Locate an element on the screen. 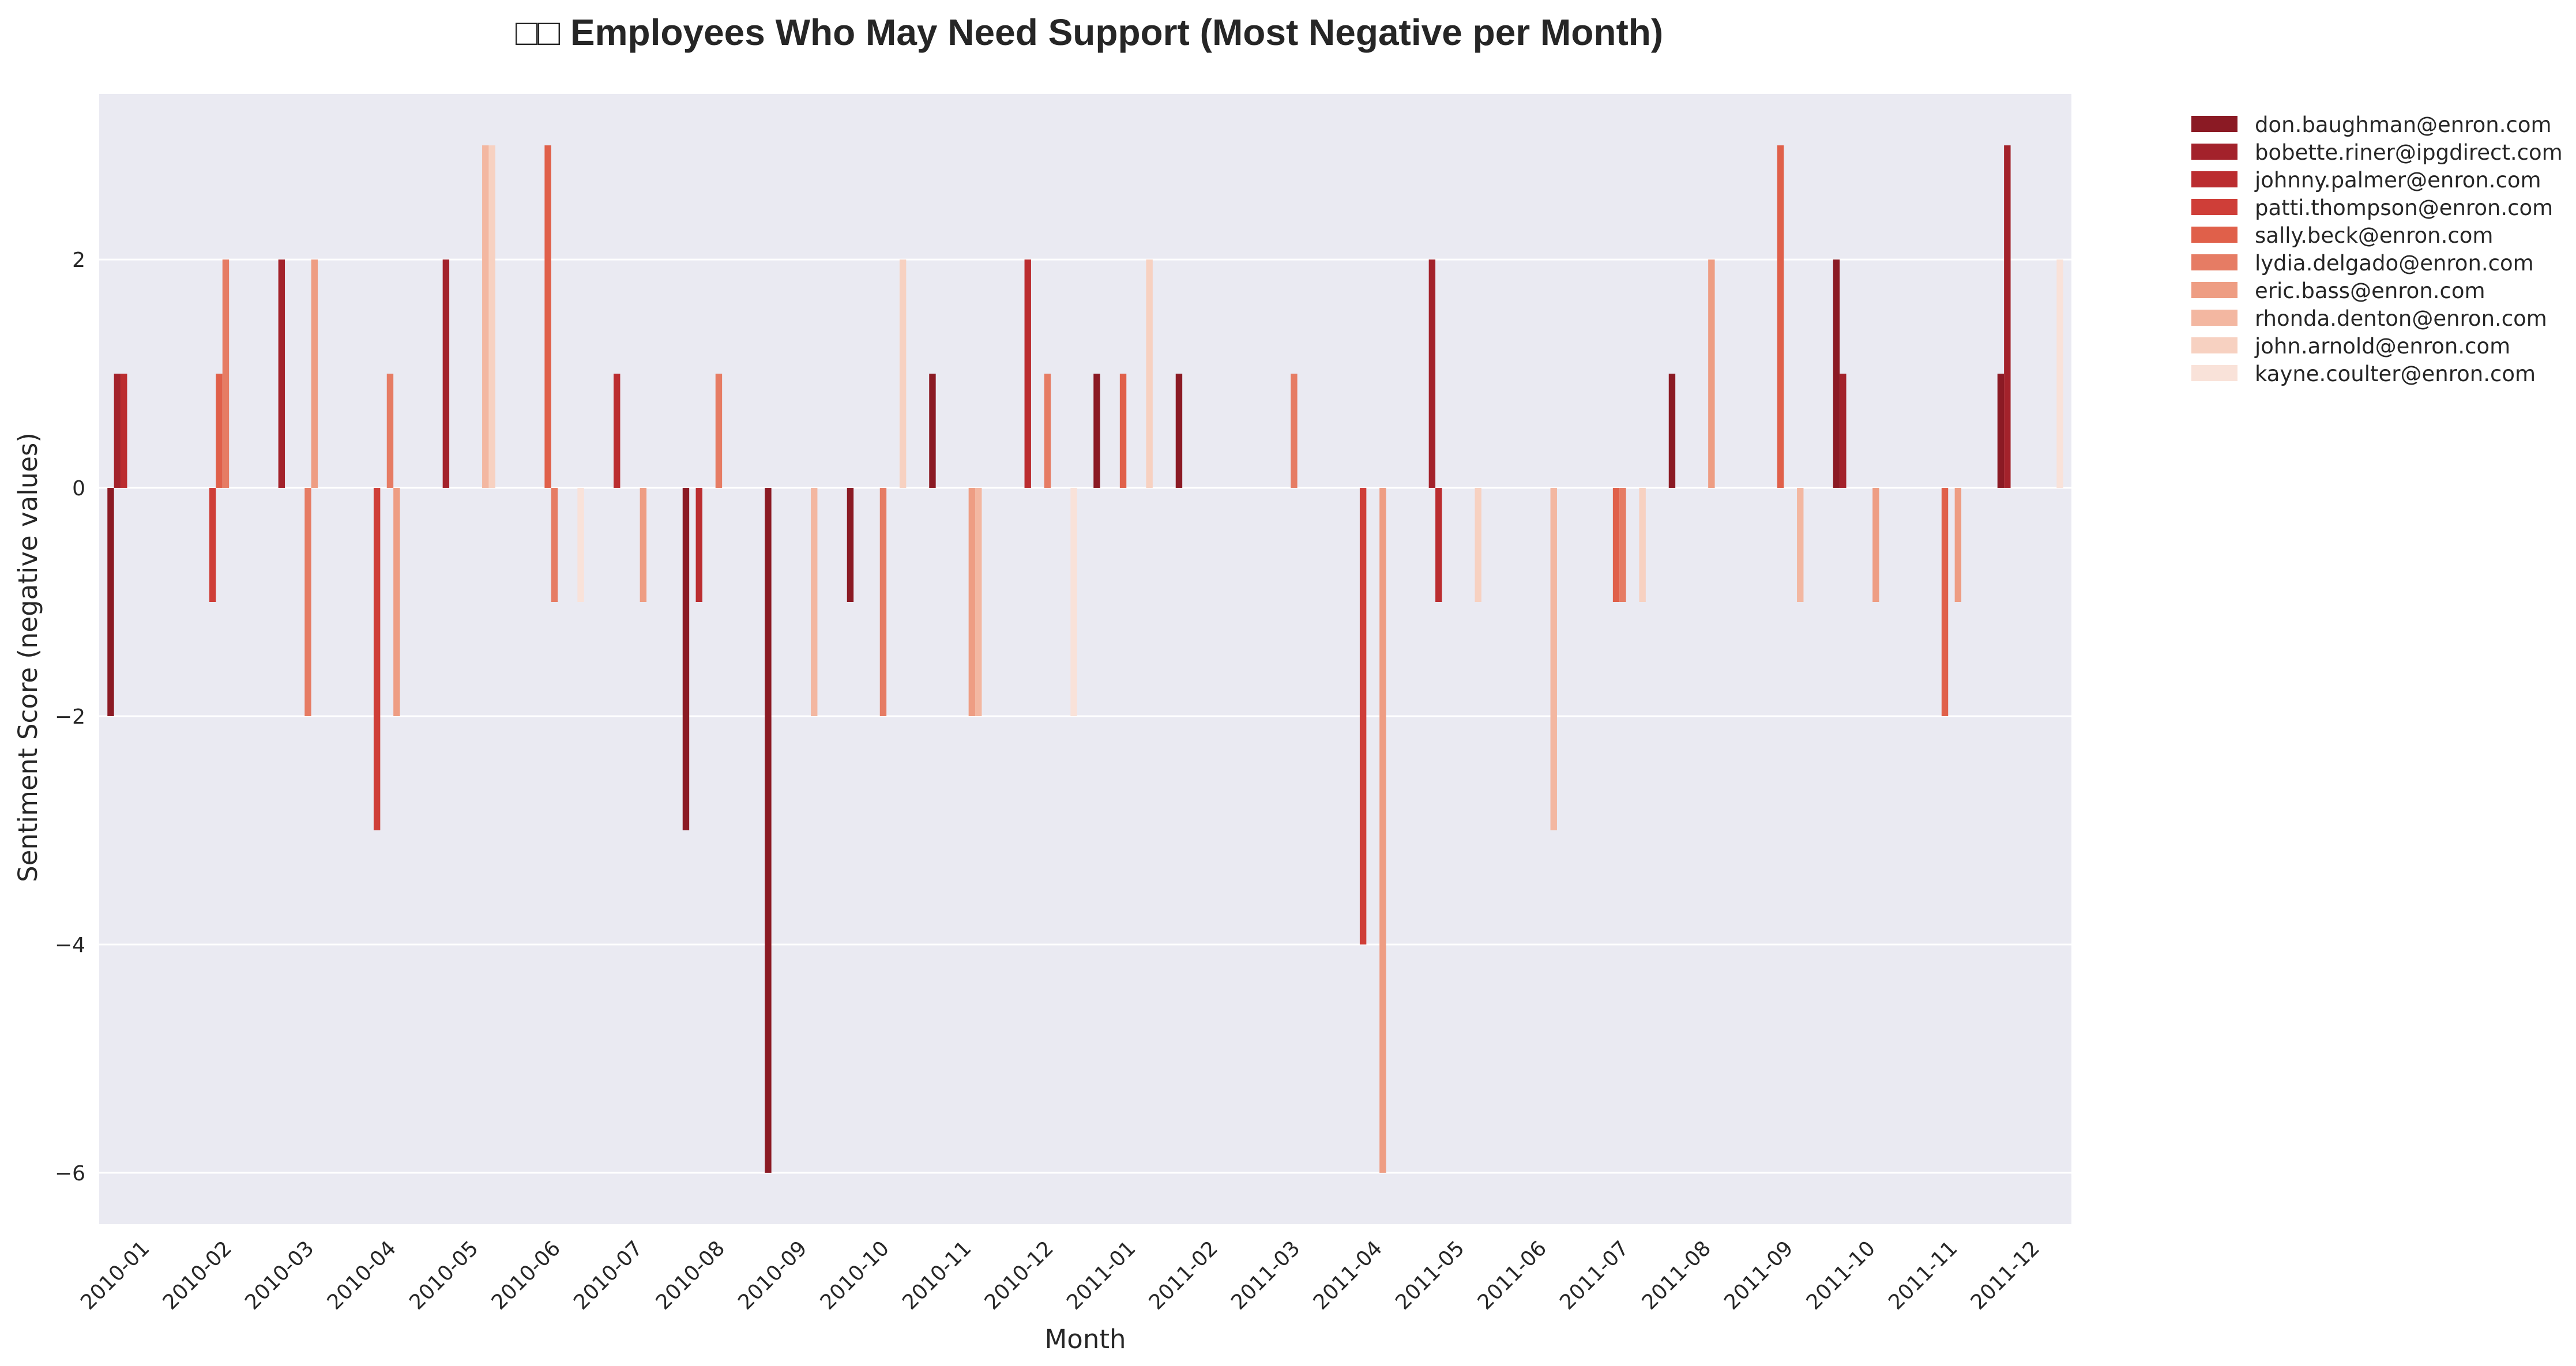 The width and height of the screenshot is (2576, 1366). legend-label: don.baughman@enron.com is located at coordinates (2403, 124).